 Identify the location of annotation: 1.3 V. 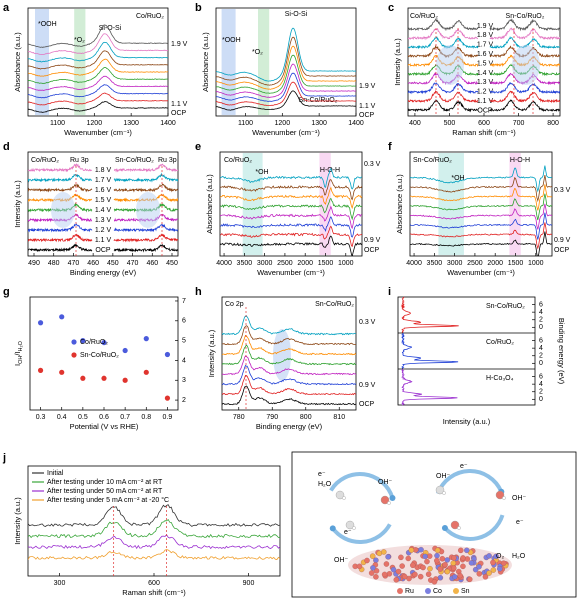
(103, 220).